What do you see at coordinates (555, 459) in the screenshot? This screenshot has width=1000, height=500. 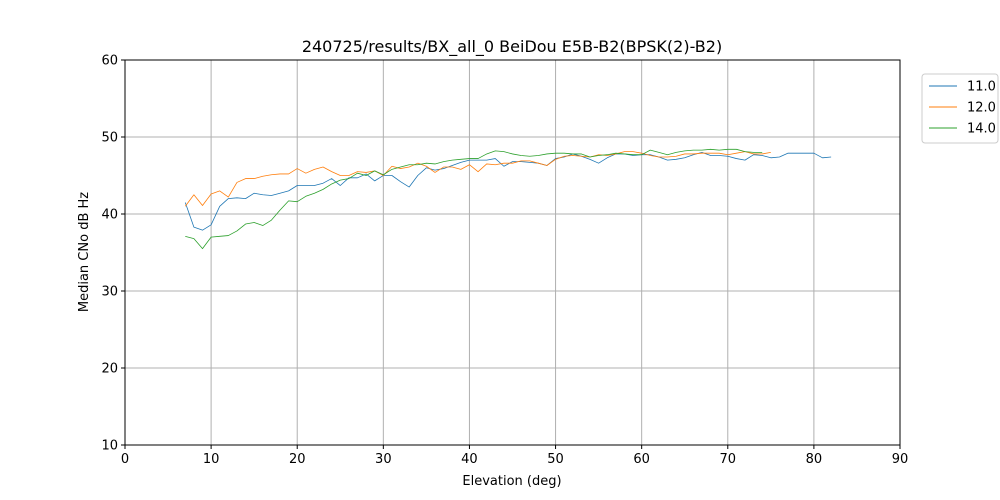 I see `x-tick-label: 50` at bounding box center [555, 459].